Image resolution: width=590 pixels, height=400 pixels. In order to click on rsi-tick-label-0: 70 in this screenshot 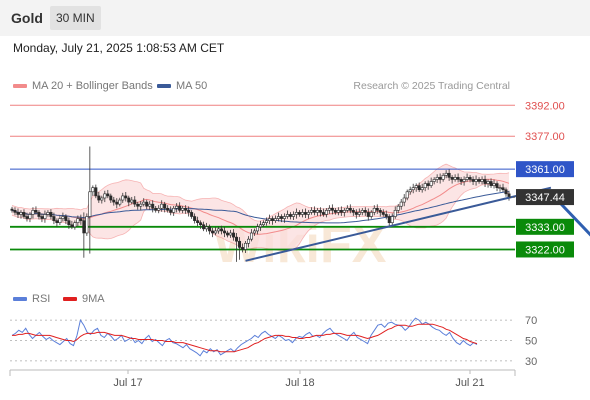, I will do `click(531, 321)`.